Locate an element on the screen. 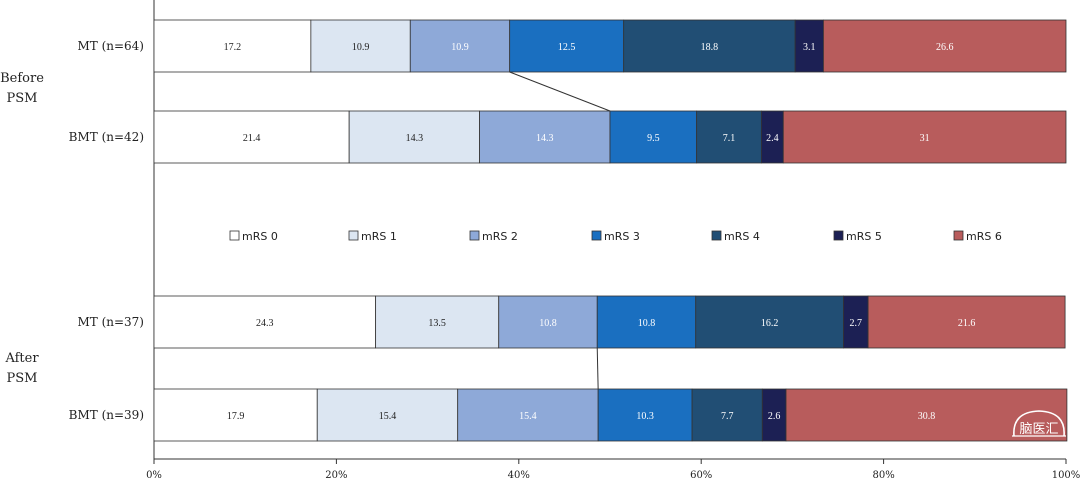  bar-value-label: 16.2 is located at coordinates (770, 323).